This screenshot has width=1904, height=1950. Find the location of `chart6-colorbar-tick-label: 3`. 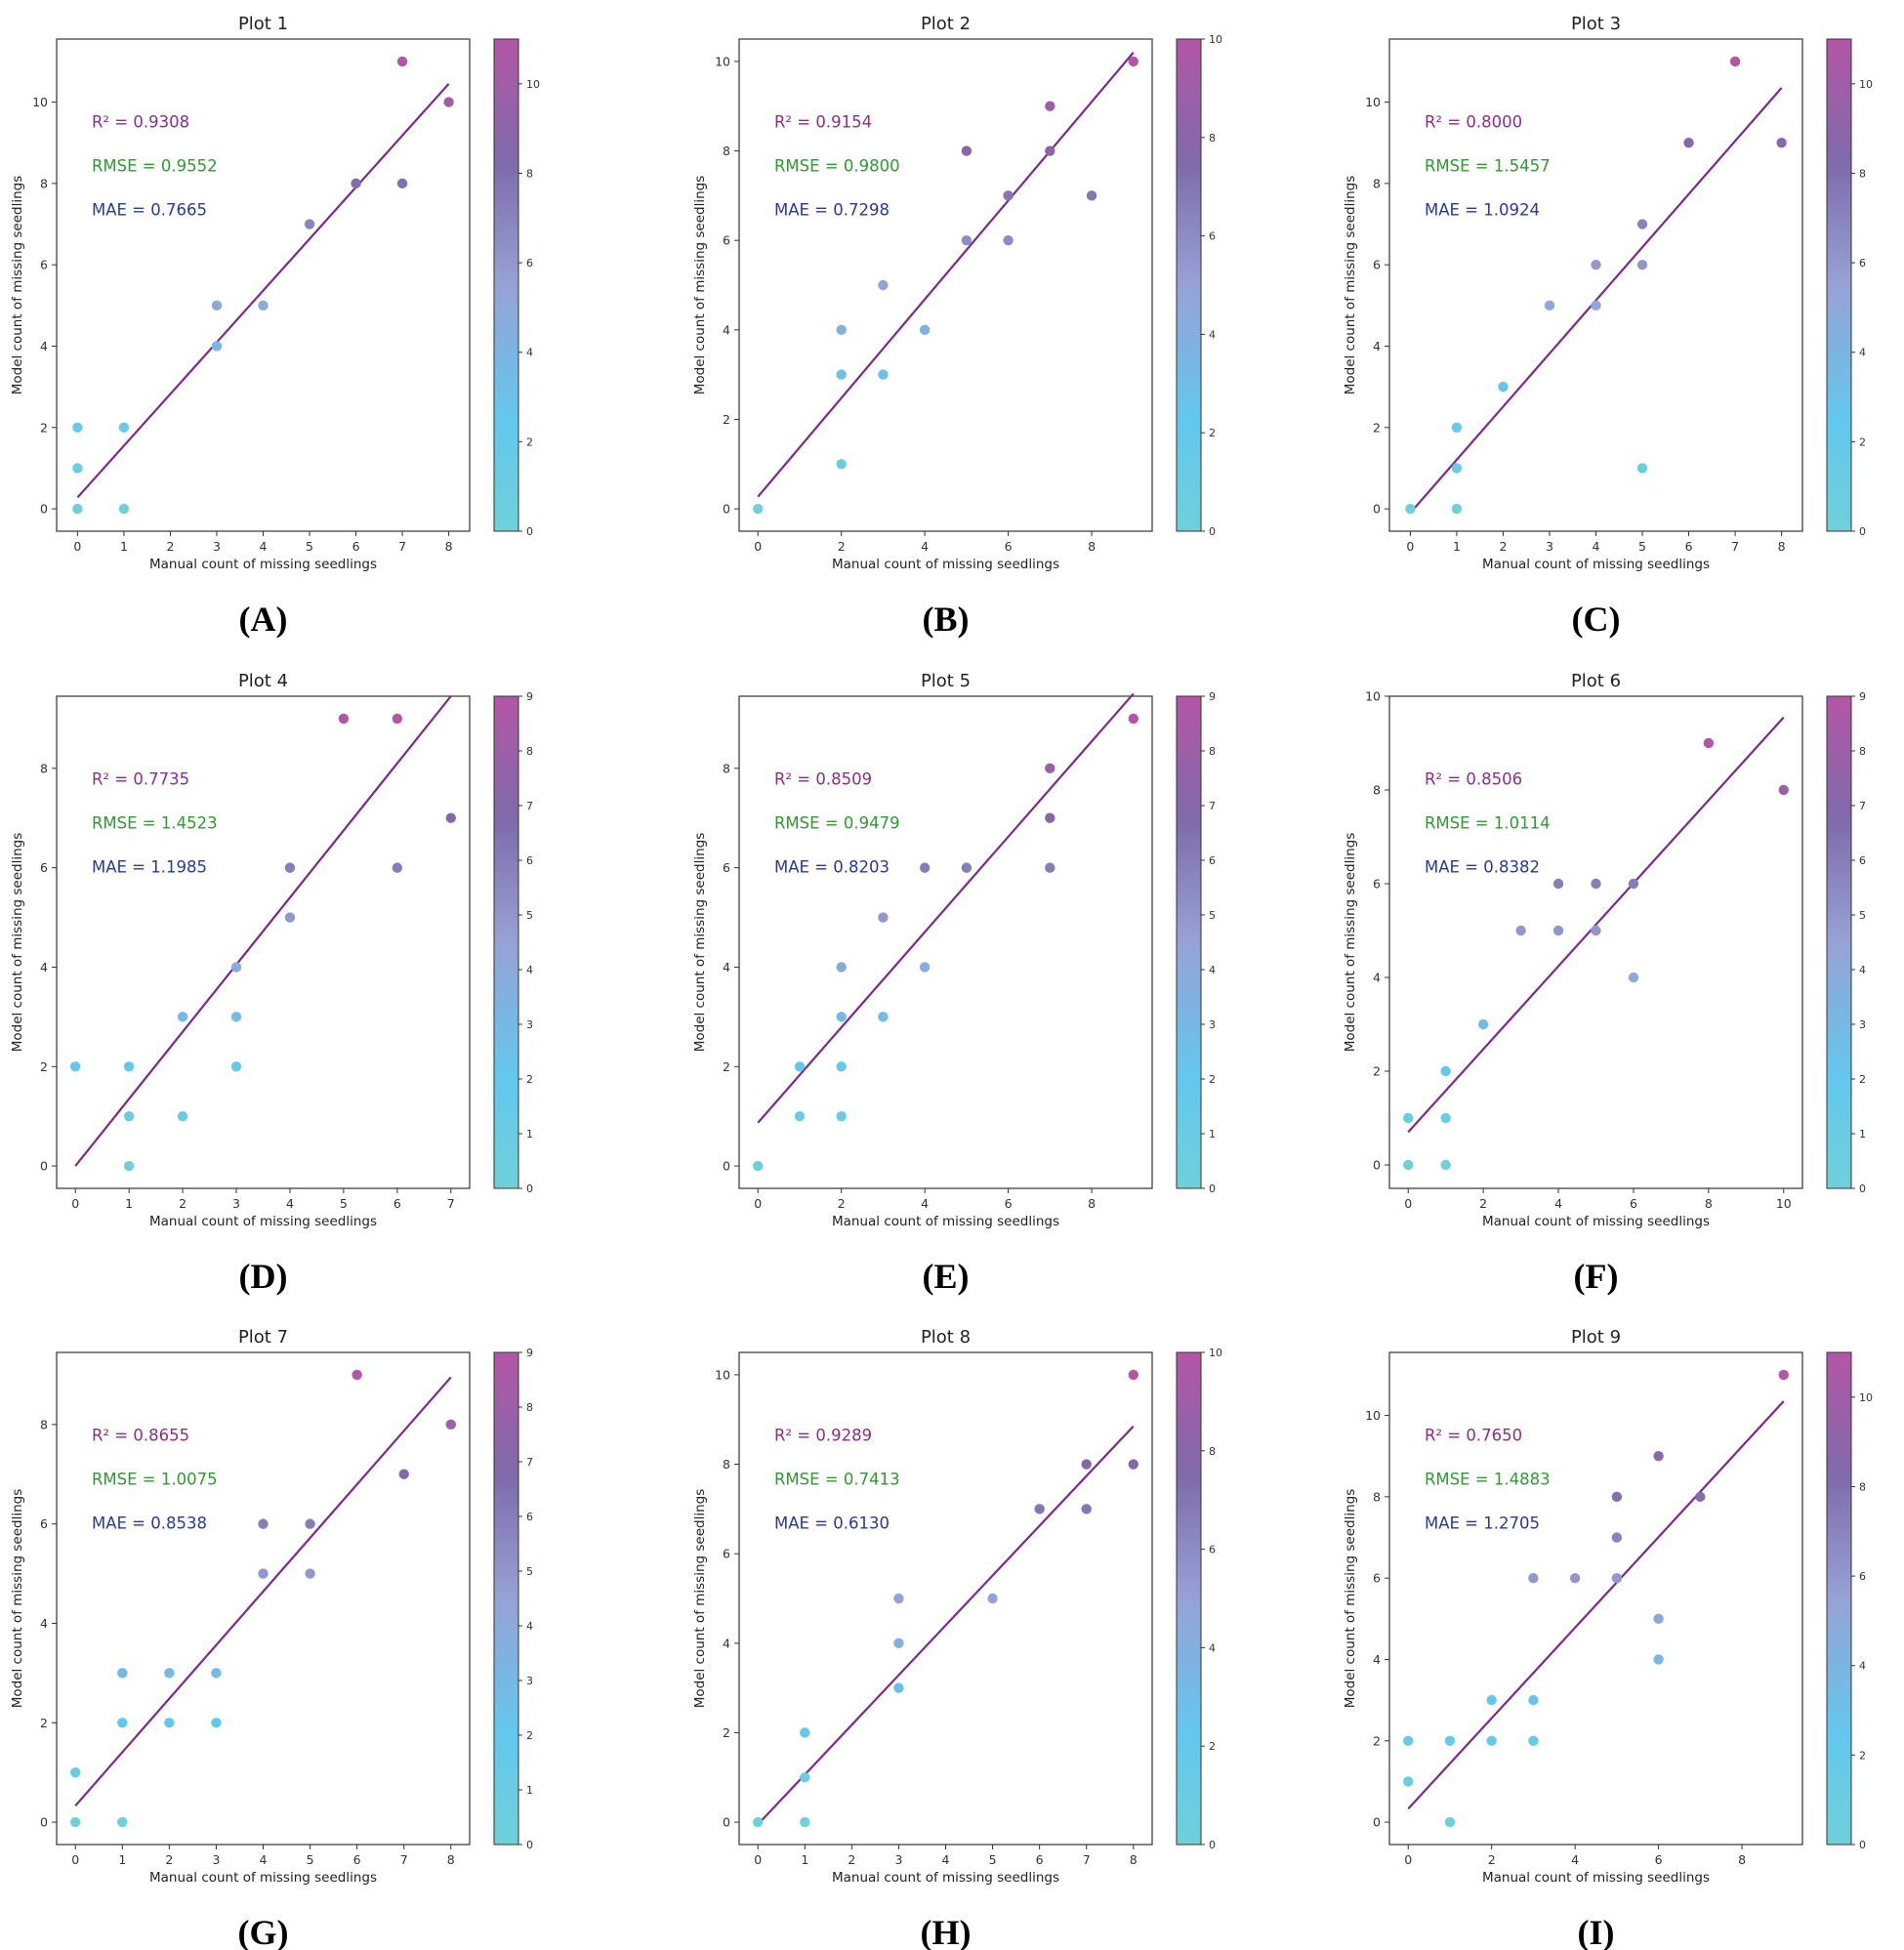

chart6-colorbar-tick-label: 3 is located at coordinates (1862, 1024).